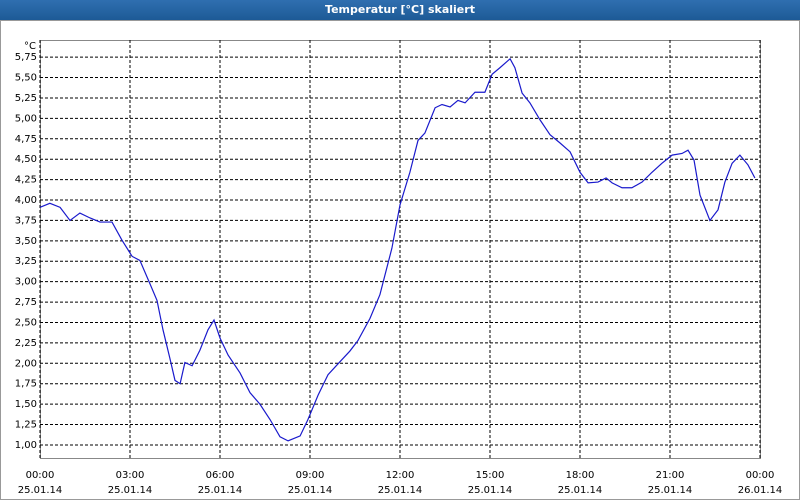 Image resolution: width=800 pixels, height=500 pixels. What do you see at coordinates (30, 46) in the screenshot?
I see `y-unit: °C` at bounding box center [30, 46].